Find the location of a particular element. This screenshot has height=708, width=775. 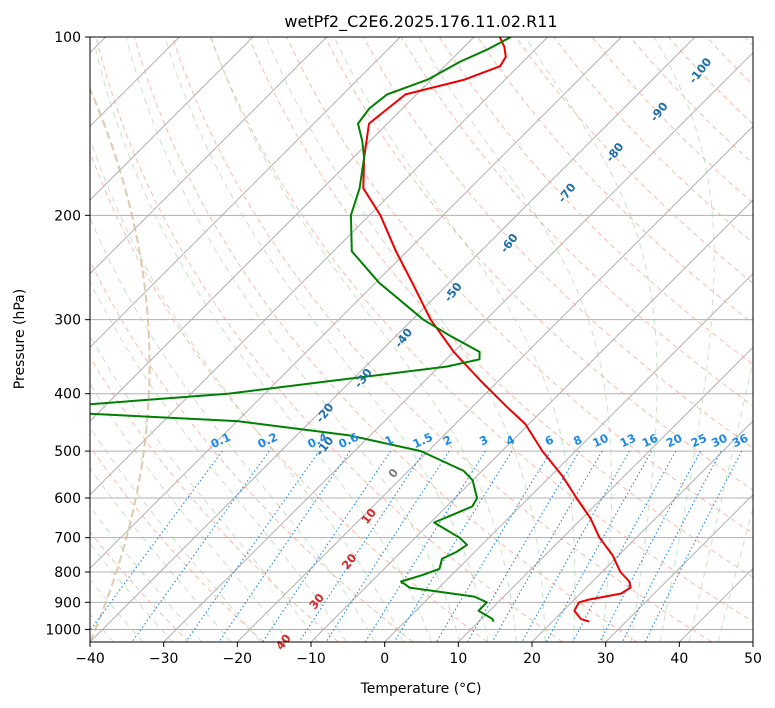

mixing-ratio-label: 16 is located at coordinates (650, 440).